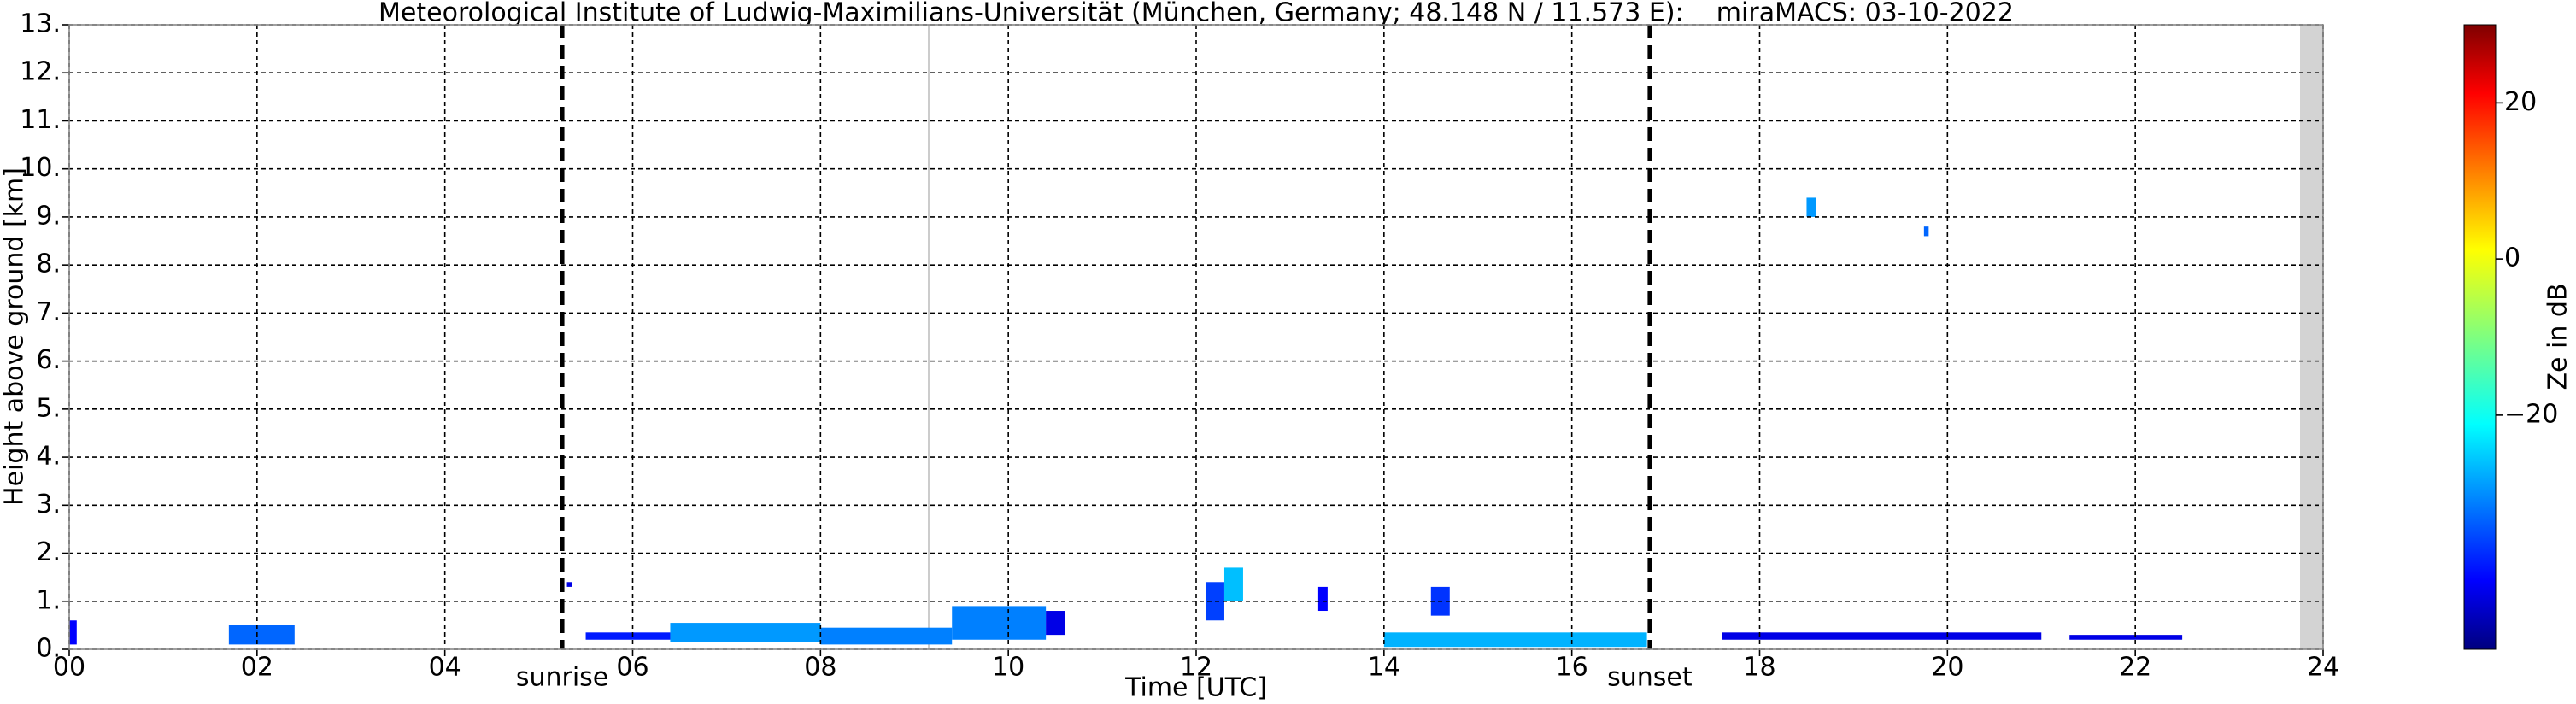 This screenshot has width=2576, height=704. I want to click on x-tick-label: 18, so click(1759, 668).